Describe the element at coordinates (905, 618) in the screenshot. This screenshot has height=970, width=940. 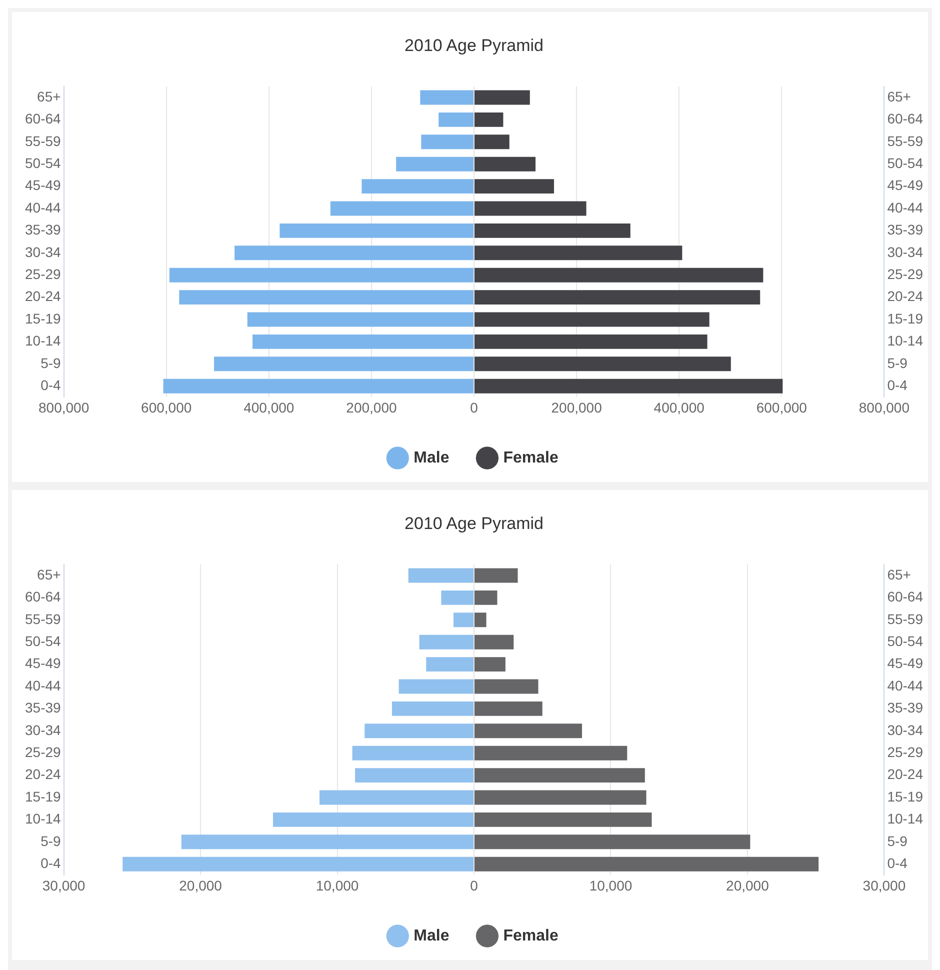
I see `y2-tick-label: 55-59` at that location.